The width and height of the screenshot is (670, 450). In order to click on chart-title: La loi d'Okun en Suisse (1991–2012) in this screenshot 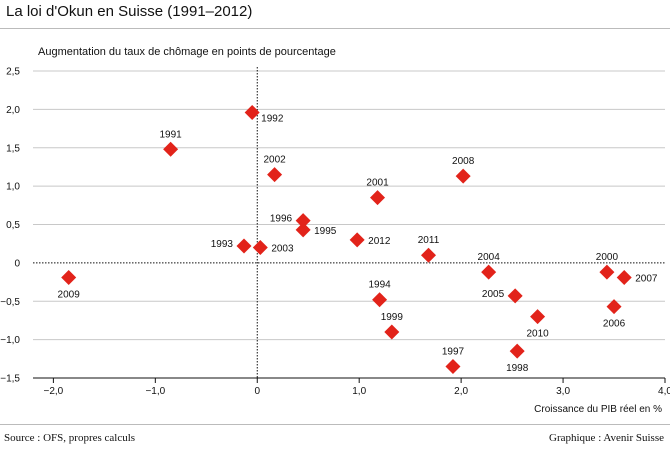, I will do `click(129, 11)`.